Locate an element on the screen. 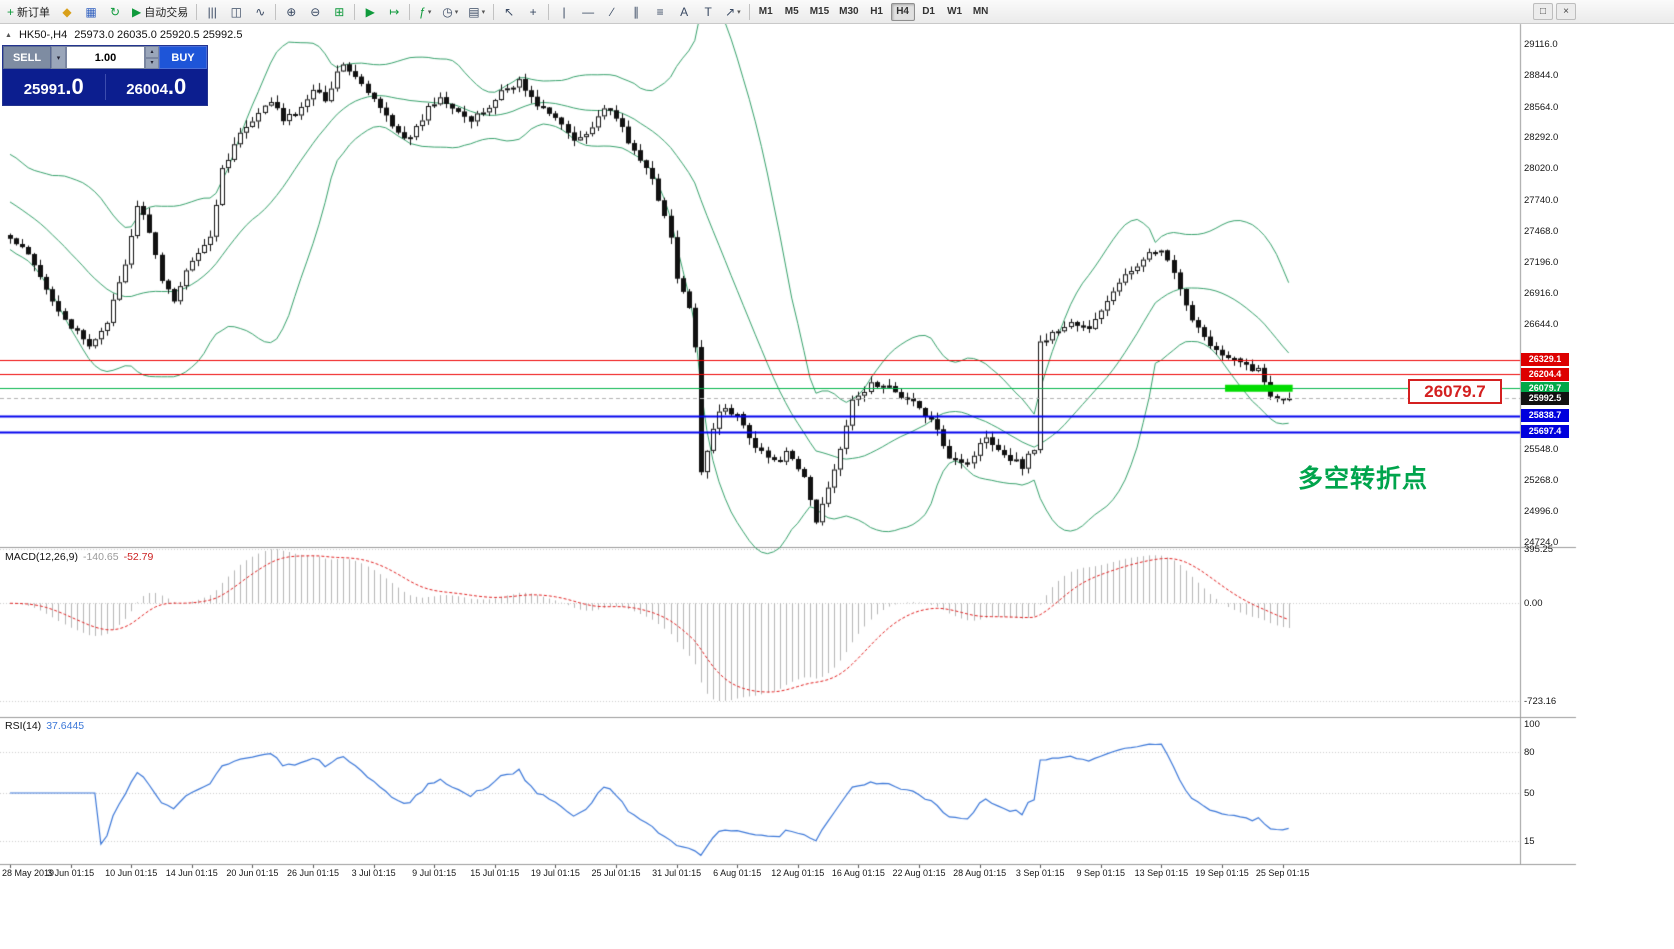 The image size is (1674, 949). text-tool-button: A is located at coordinates (684, 12).